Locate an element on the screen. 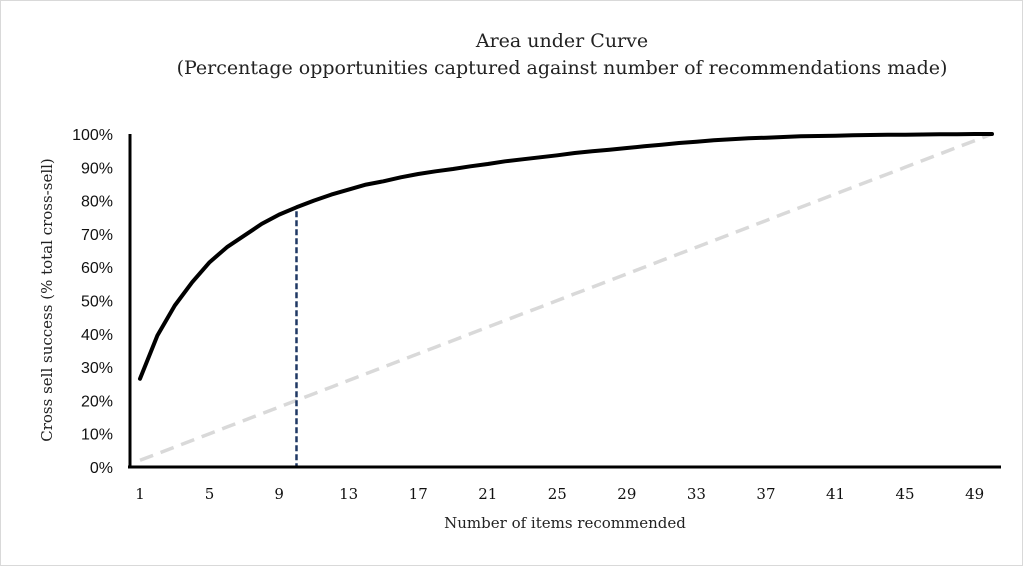  y-tick-label: 100% is located at coordinates (92, 135).